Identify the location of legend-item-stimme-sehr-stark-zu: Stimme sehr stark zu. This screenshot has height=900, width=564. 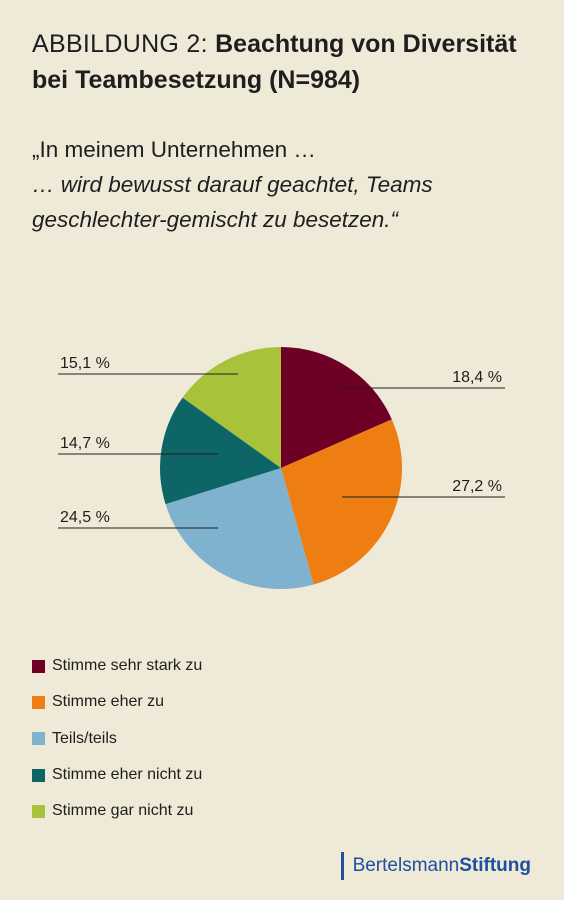
(117, 666).